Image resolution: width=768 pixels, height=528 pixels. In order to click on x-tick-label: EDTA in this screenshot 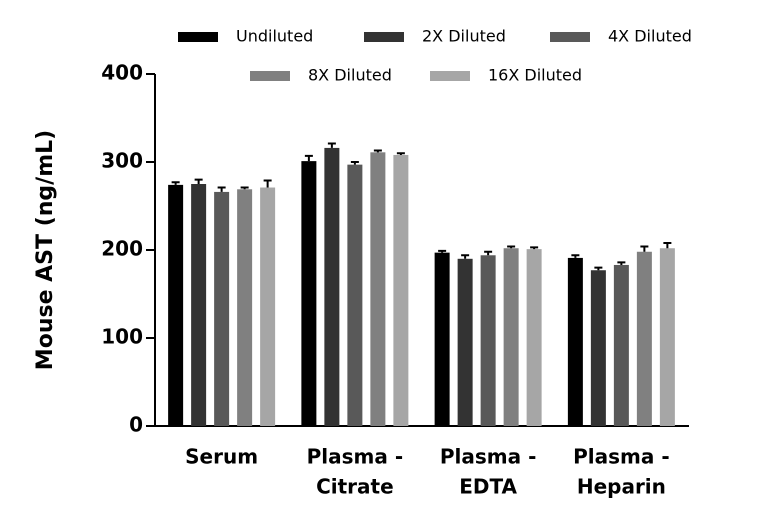, I will do `click(488, 487)`.